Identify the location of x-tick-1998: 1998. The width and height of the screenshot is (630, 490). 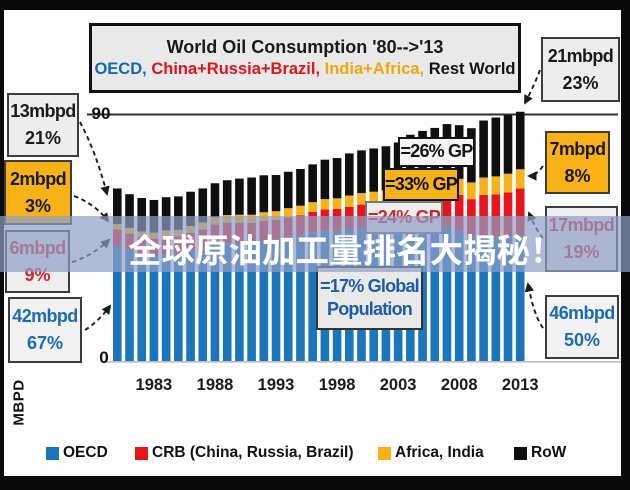
(337, 385).